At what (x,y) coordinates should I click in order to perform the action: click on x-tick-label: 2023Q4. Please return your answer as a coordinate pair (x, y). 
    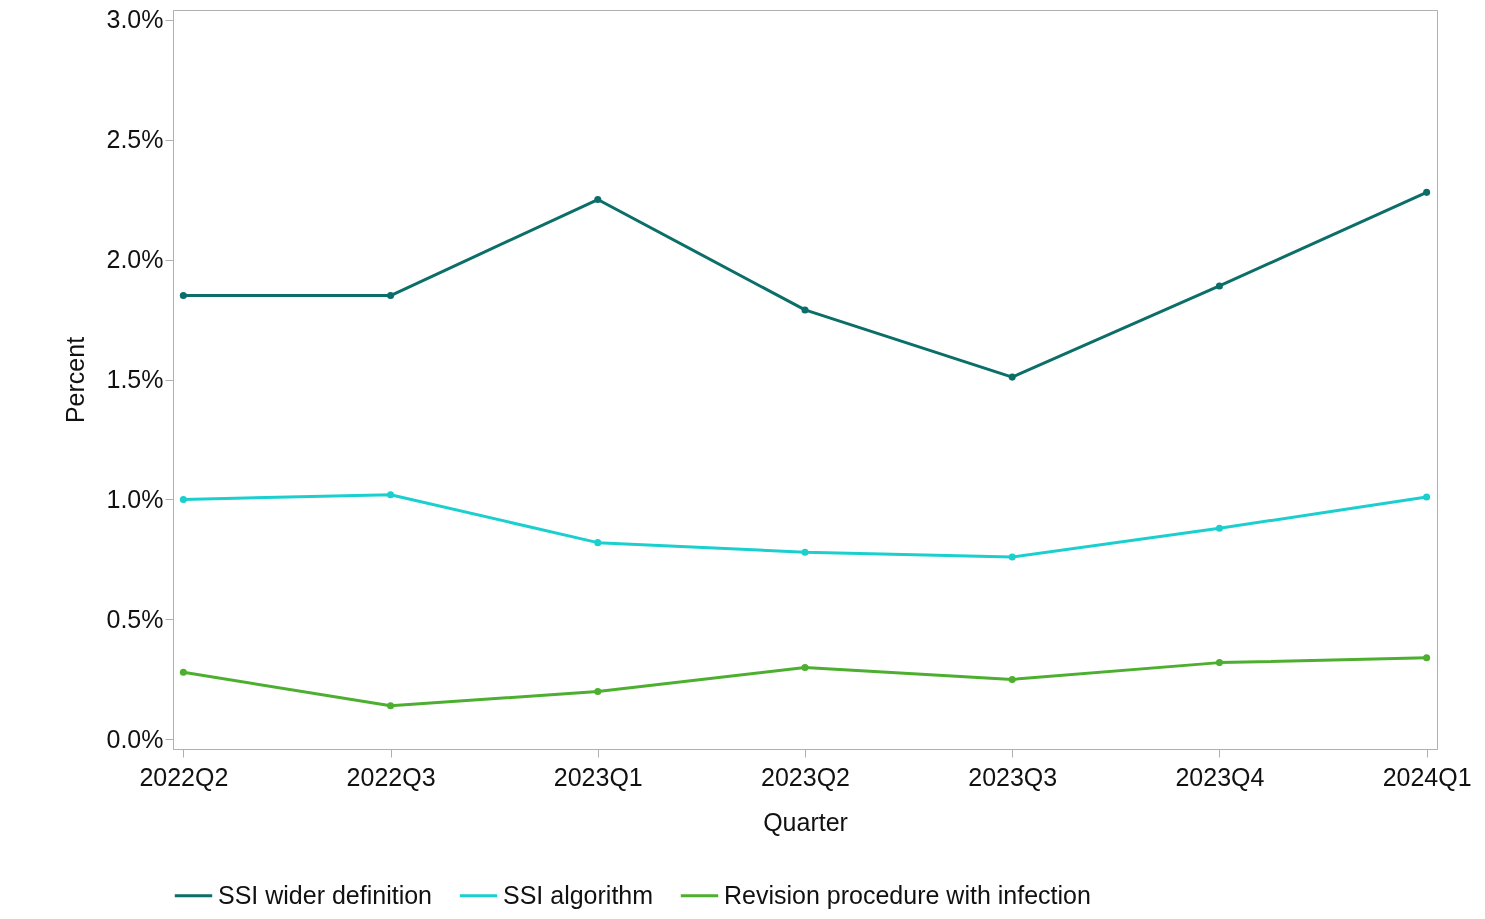
    Looking at the image, I should click on (1220, 776).